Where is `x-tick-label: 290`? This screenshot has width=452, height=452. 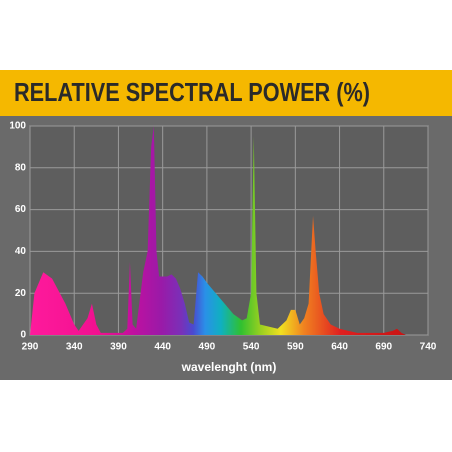
x-tick-label: 290 is located at coordinates (30, 347).